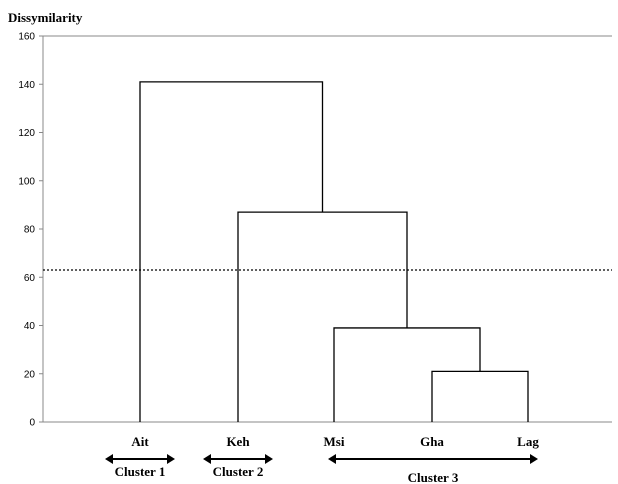  Describe the element at coordinates (30, 326) in the screenshot. I see `y-tick-label: 40` at that location.